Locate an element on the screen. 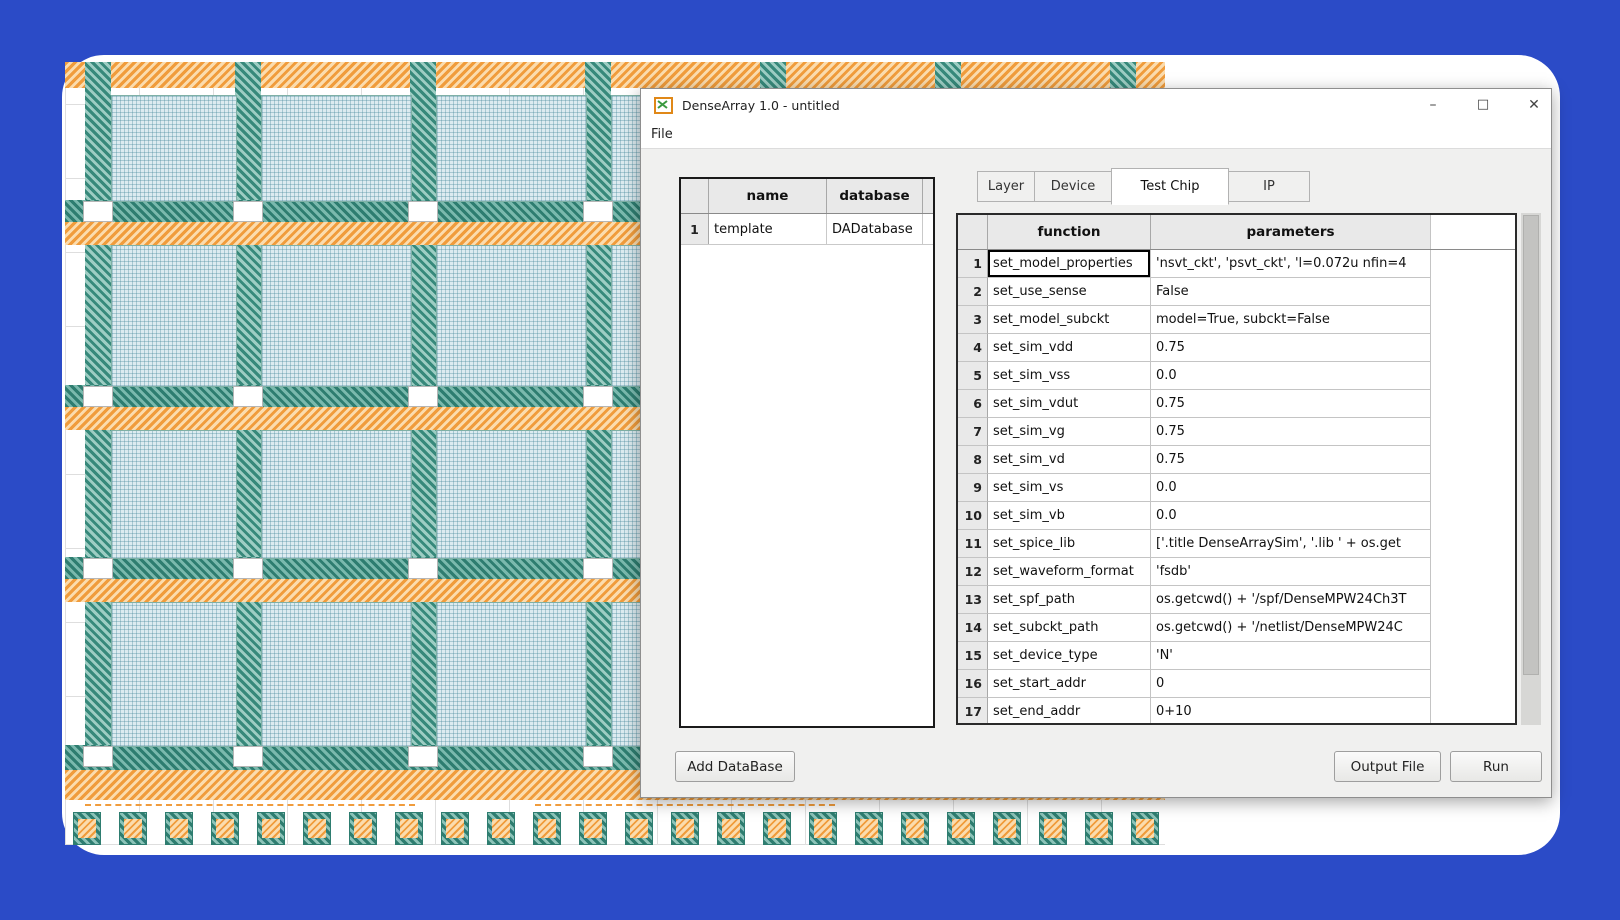  vertical-scrollbar is located at coordinates (1531, 469).